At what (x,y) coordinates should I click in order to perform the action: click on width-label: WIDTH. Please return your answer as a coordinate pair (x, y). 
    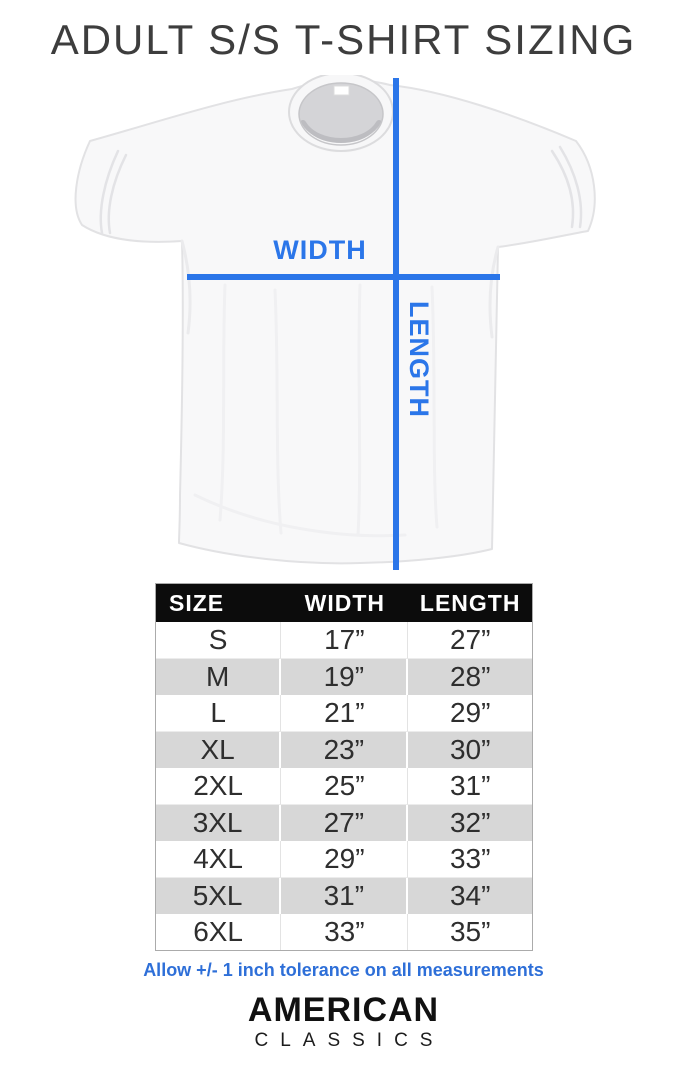
    Looking at the image, I should click on (320, 250).